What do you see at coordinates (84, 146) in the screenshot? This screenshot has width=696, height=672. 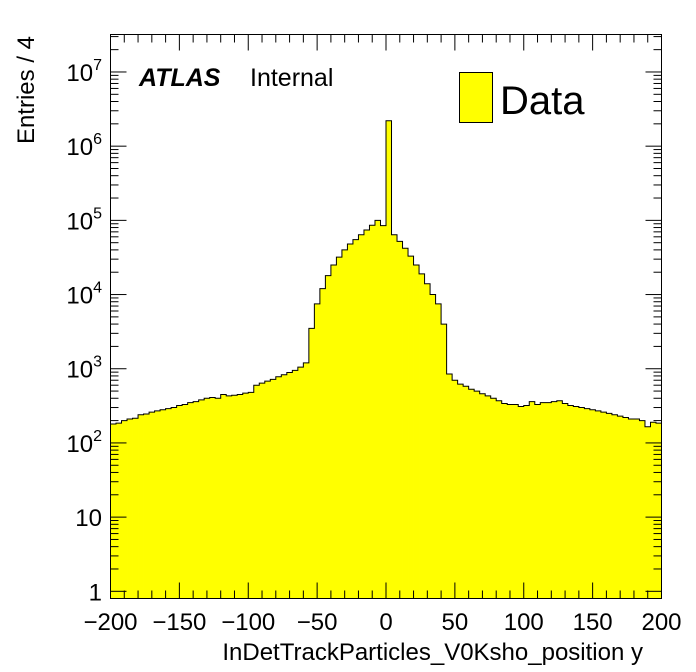 I see `y-tick-label: 10⁶` at bounding box center [84, 146].